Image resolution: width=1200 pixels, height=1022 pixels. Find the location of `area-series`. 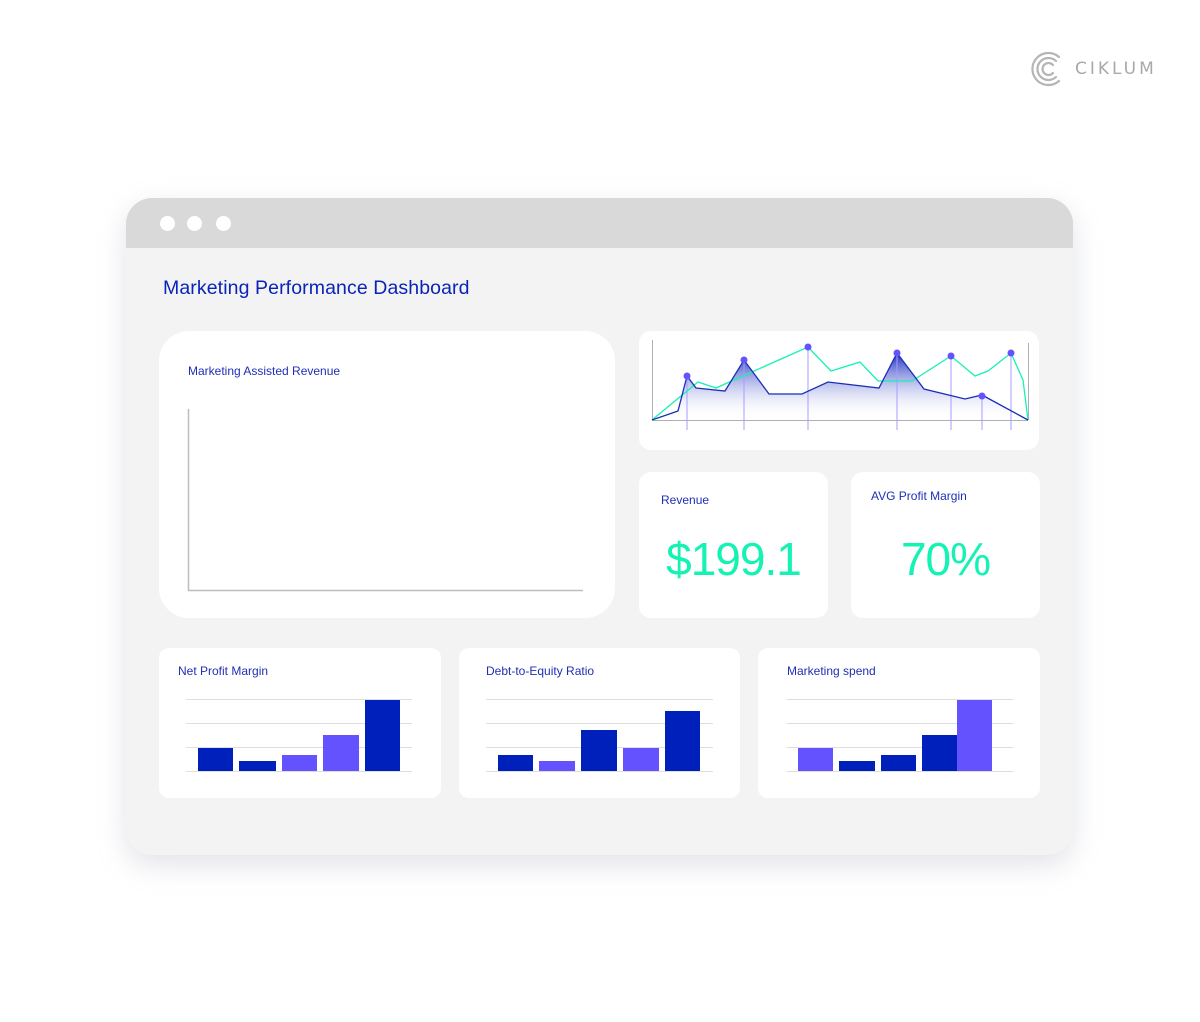

area-series is located at coordinates (382, 492).